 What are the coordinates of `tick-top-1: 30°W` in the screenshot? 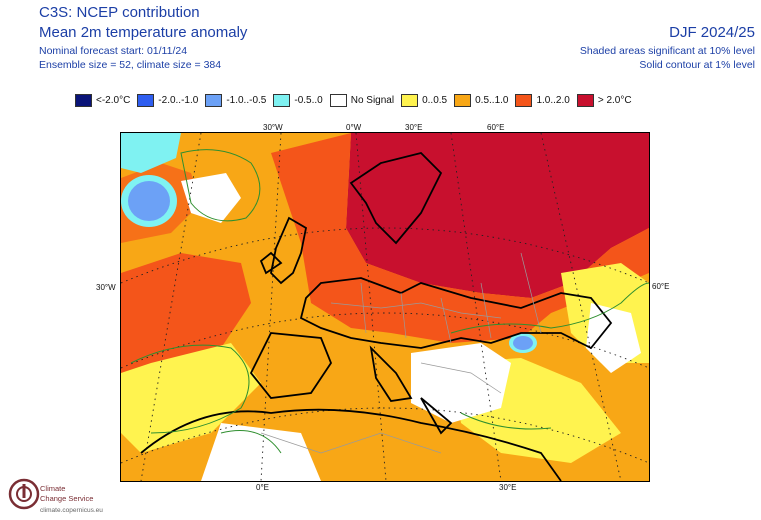 It's located at (273, 127).